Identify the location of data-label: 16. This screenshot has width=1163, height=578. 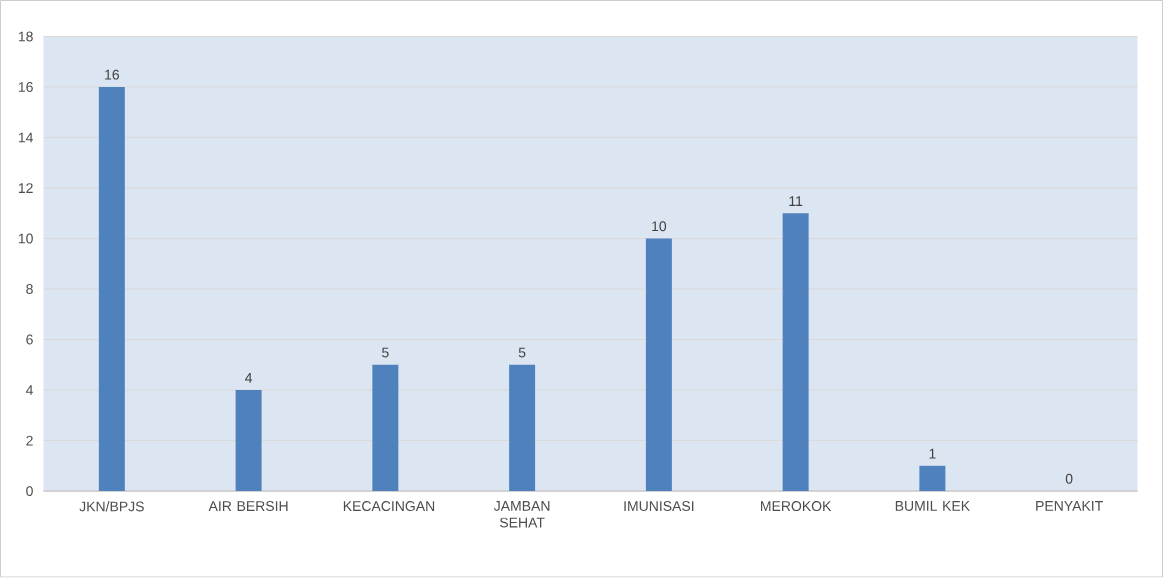
(112, 74).